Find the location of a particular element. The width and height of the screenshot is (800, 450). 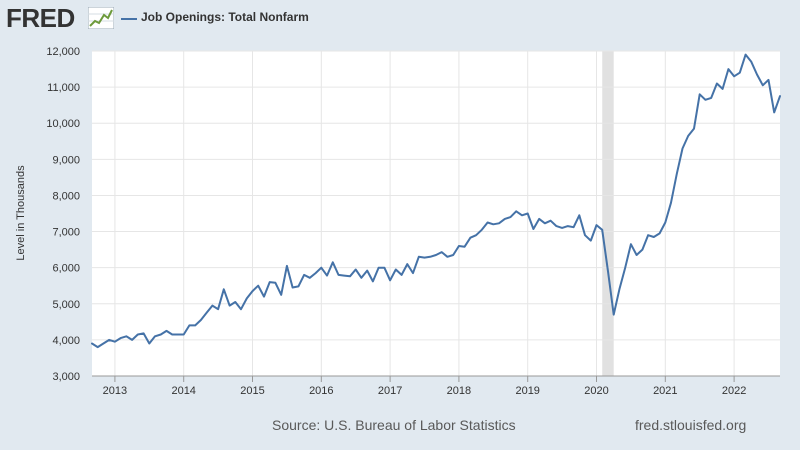

y-tick-label: 6,000 is located at coordinates (66, 269).